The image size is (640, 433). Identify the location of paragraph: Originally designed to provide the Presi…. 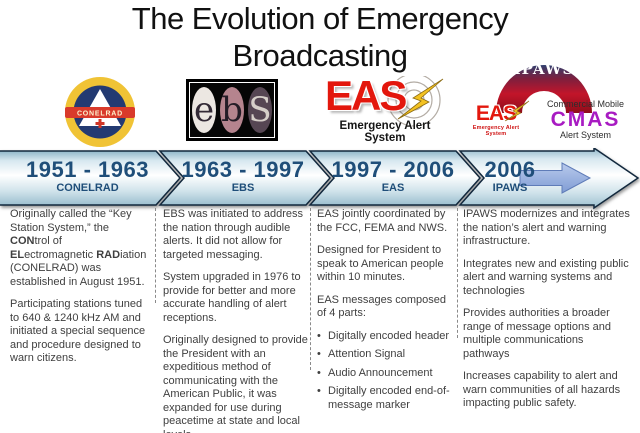
(235, 383).